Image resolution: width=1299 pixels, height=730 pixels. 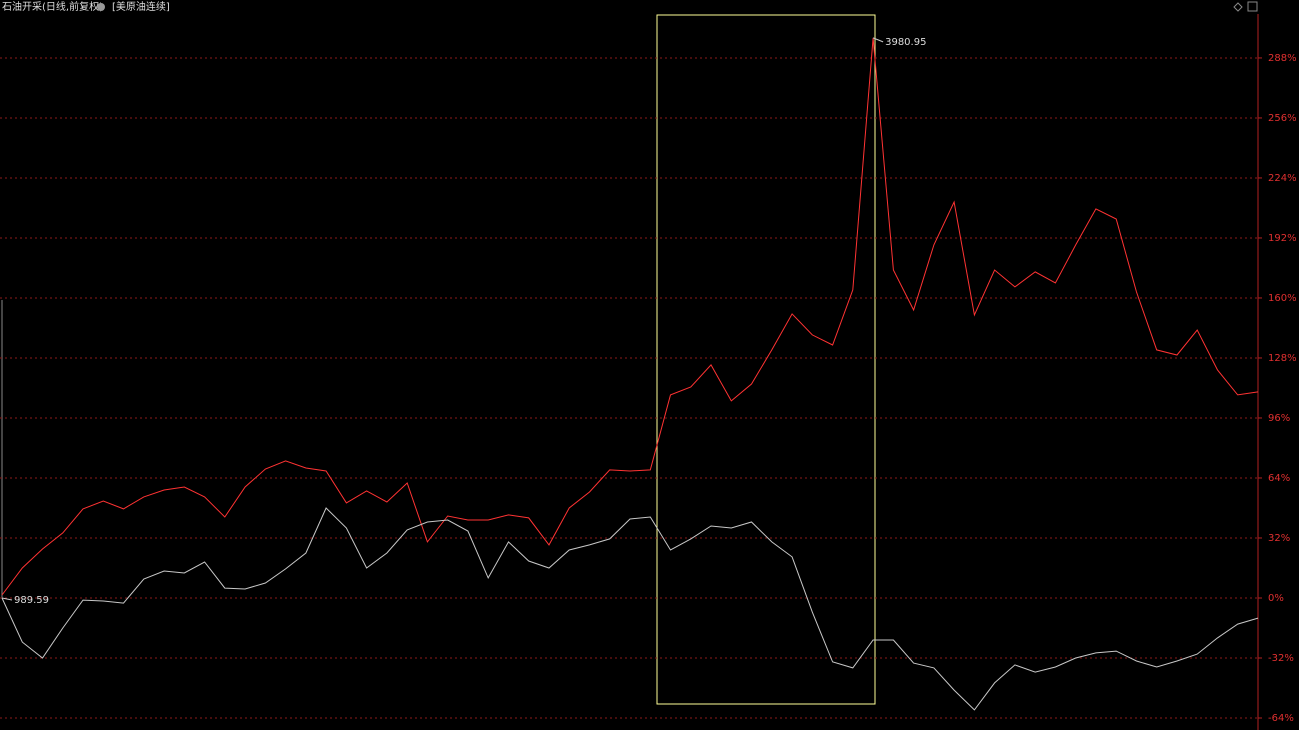 What do you see at coordinates (1279, 538) in the screenshot?
I see `y-tick-label: 32%` at bounding box center [1279, 538].